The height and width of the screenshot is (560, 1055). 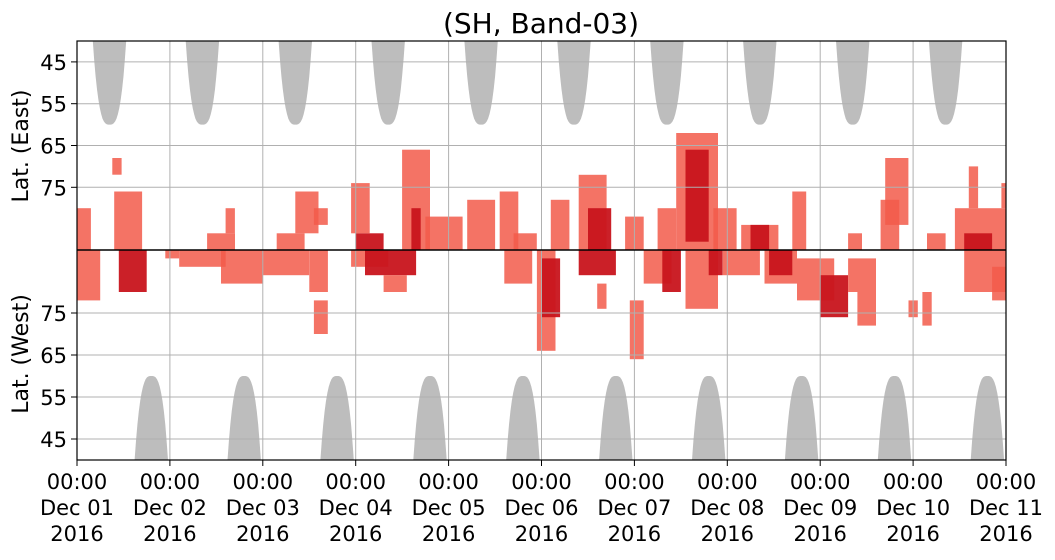 I want to click on x-tick-label-3-2: 2016, so click(x=355, y=534).